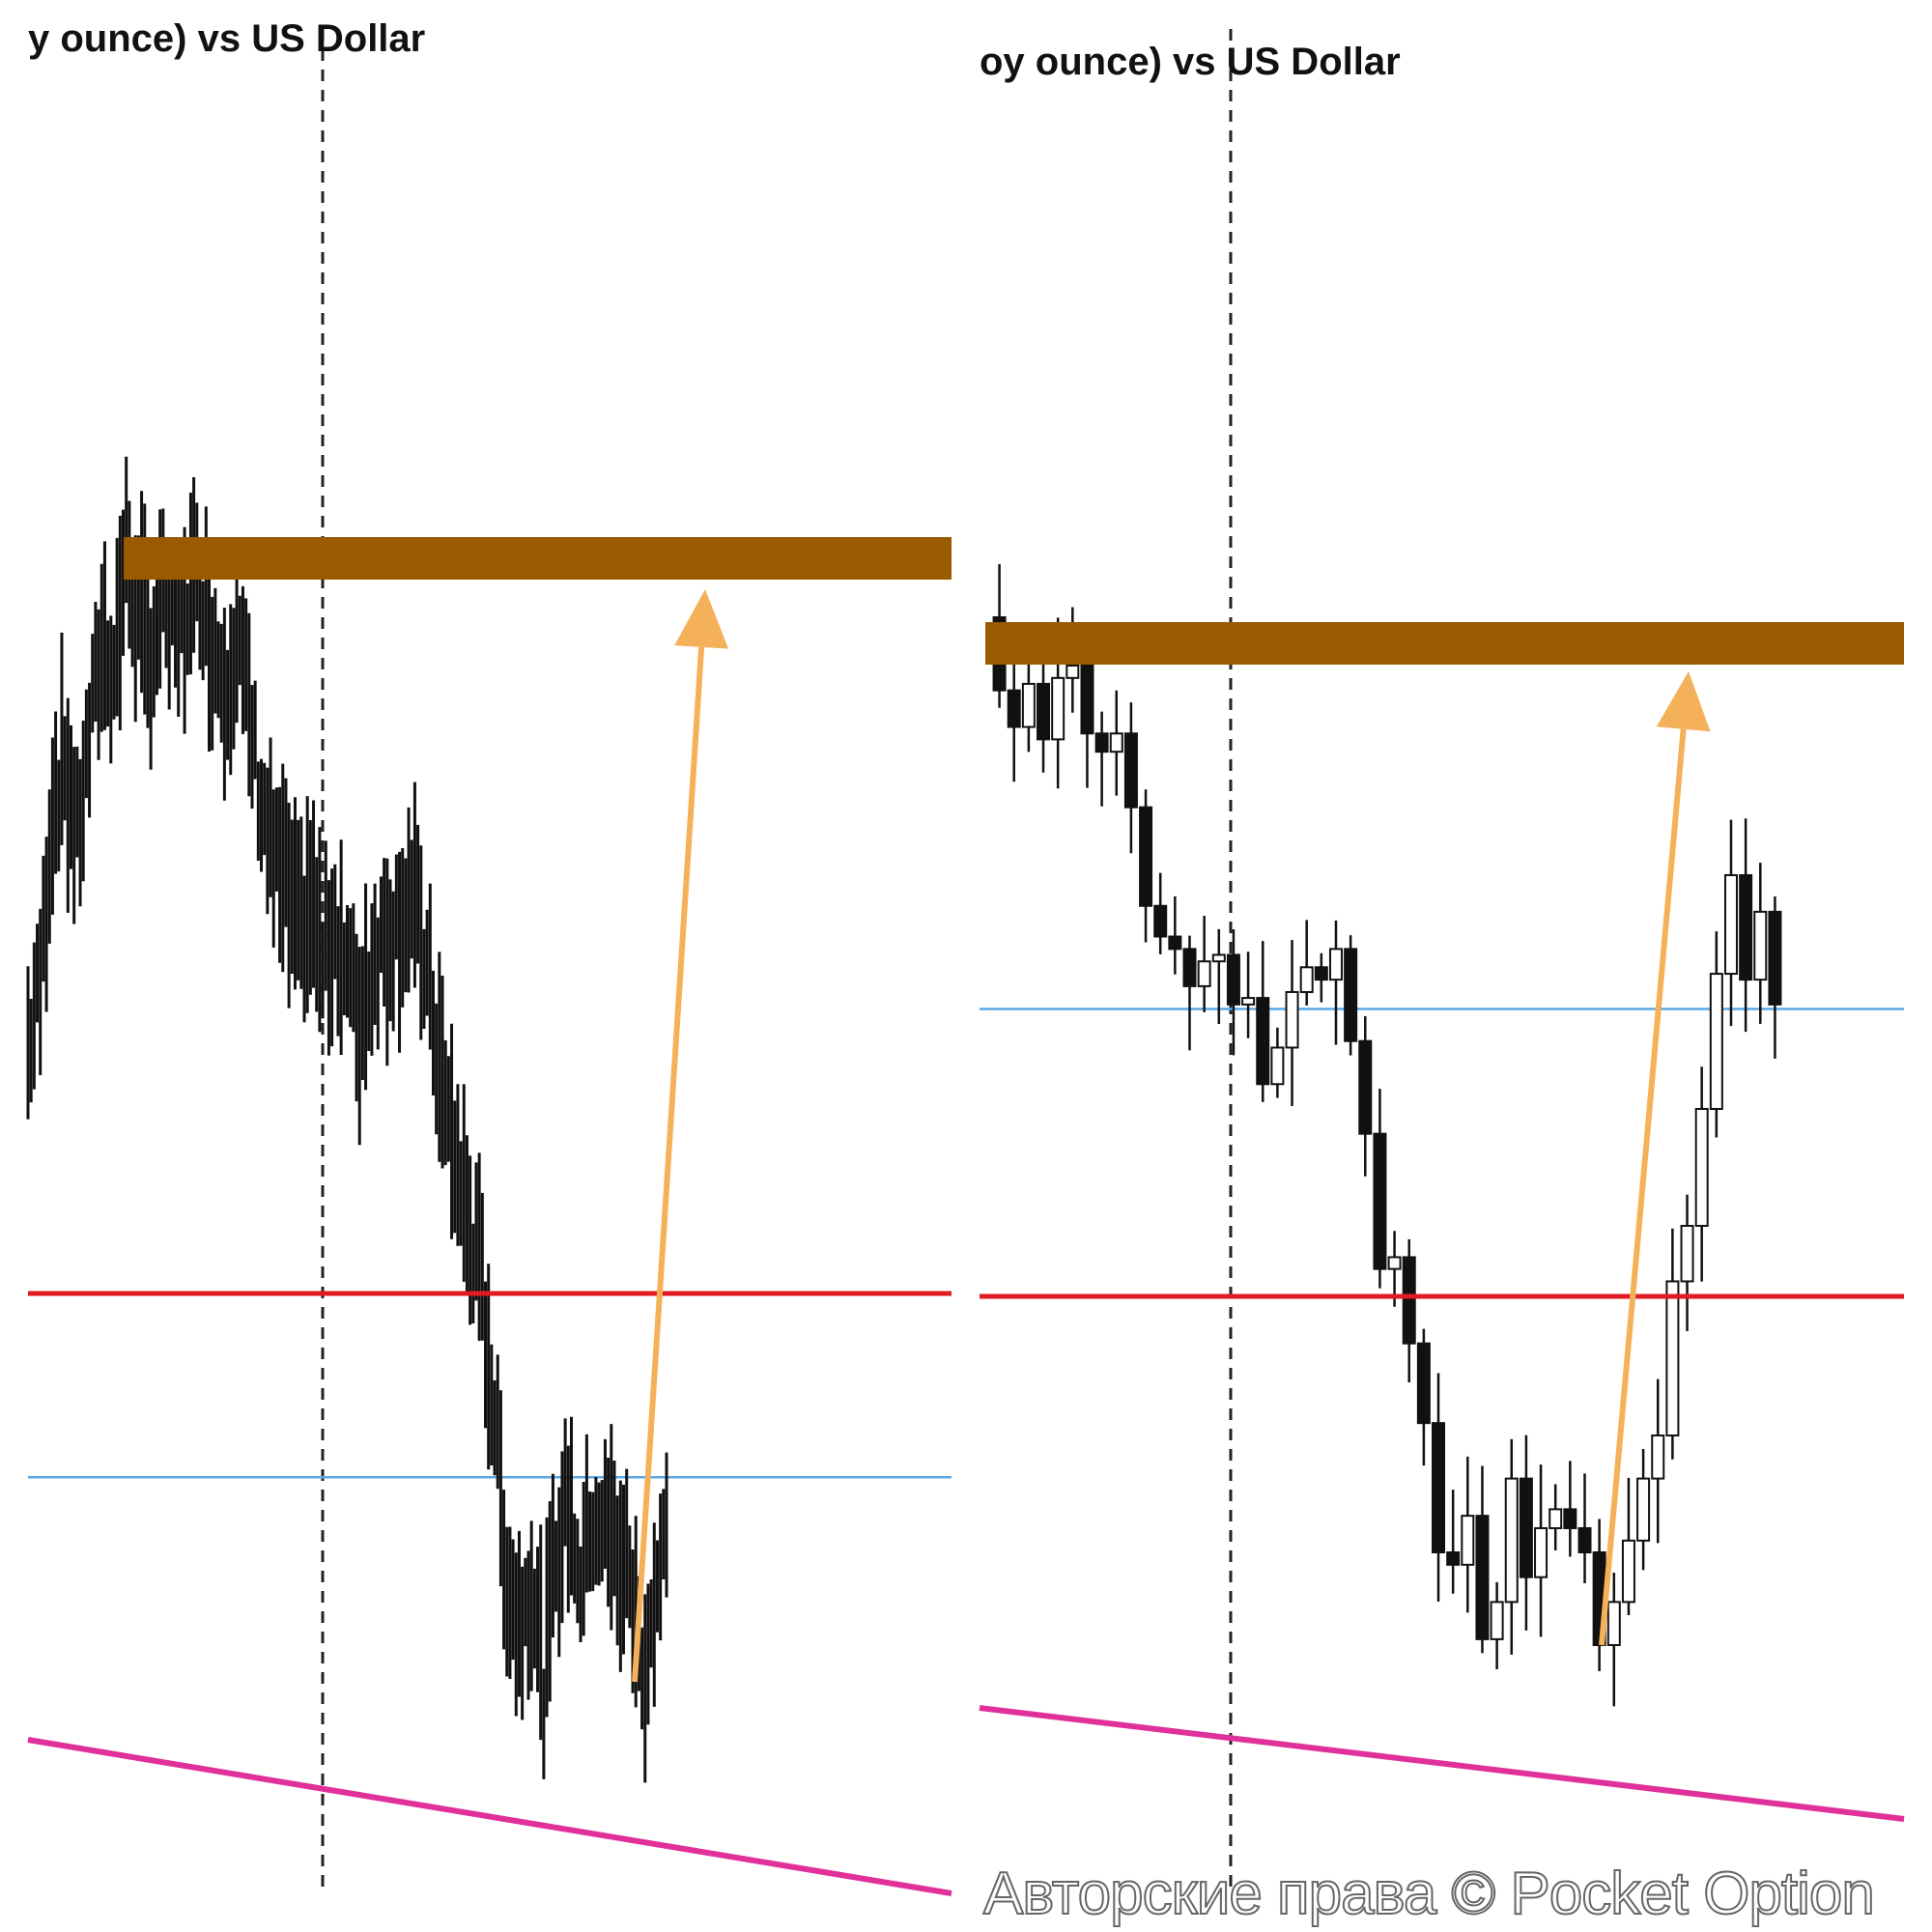 The height and width of the screenshot is (1932, 1932). What do you see at coordinates (227, 38) in the screenshot?
I see `left-chart-title: y ounce) vs US Dollar` at bounding box center [227, 38].